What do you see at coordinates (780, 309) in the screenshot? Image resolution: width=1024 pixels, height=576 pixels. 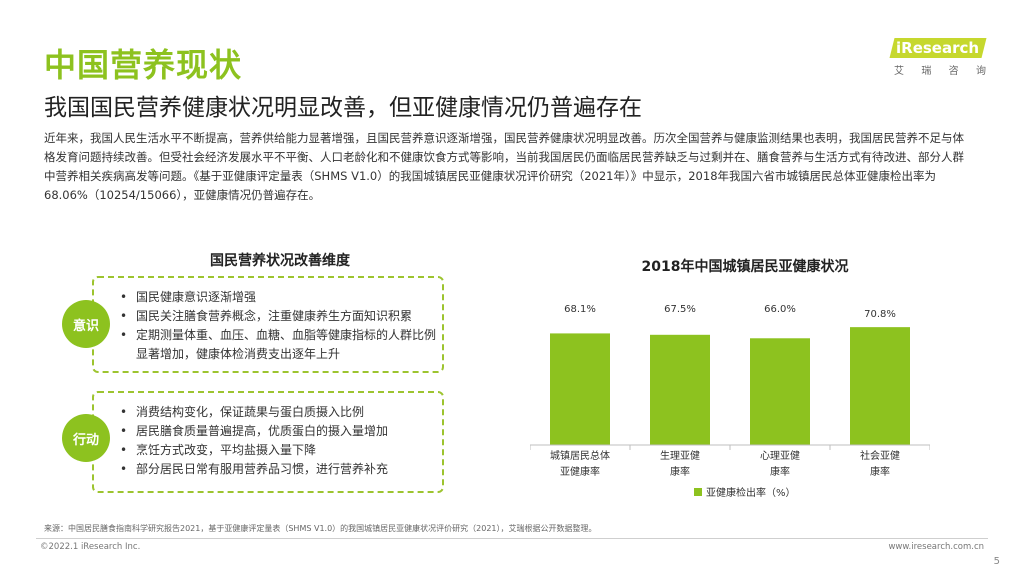 I see `data-label: 66.0%` at bounding box center [780, 309].